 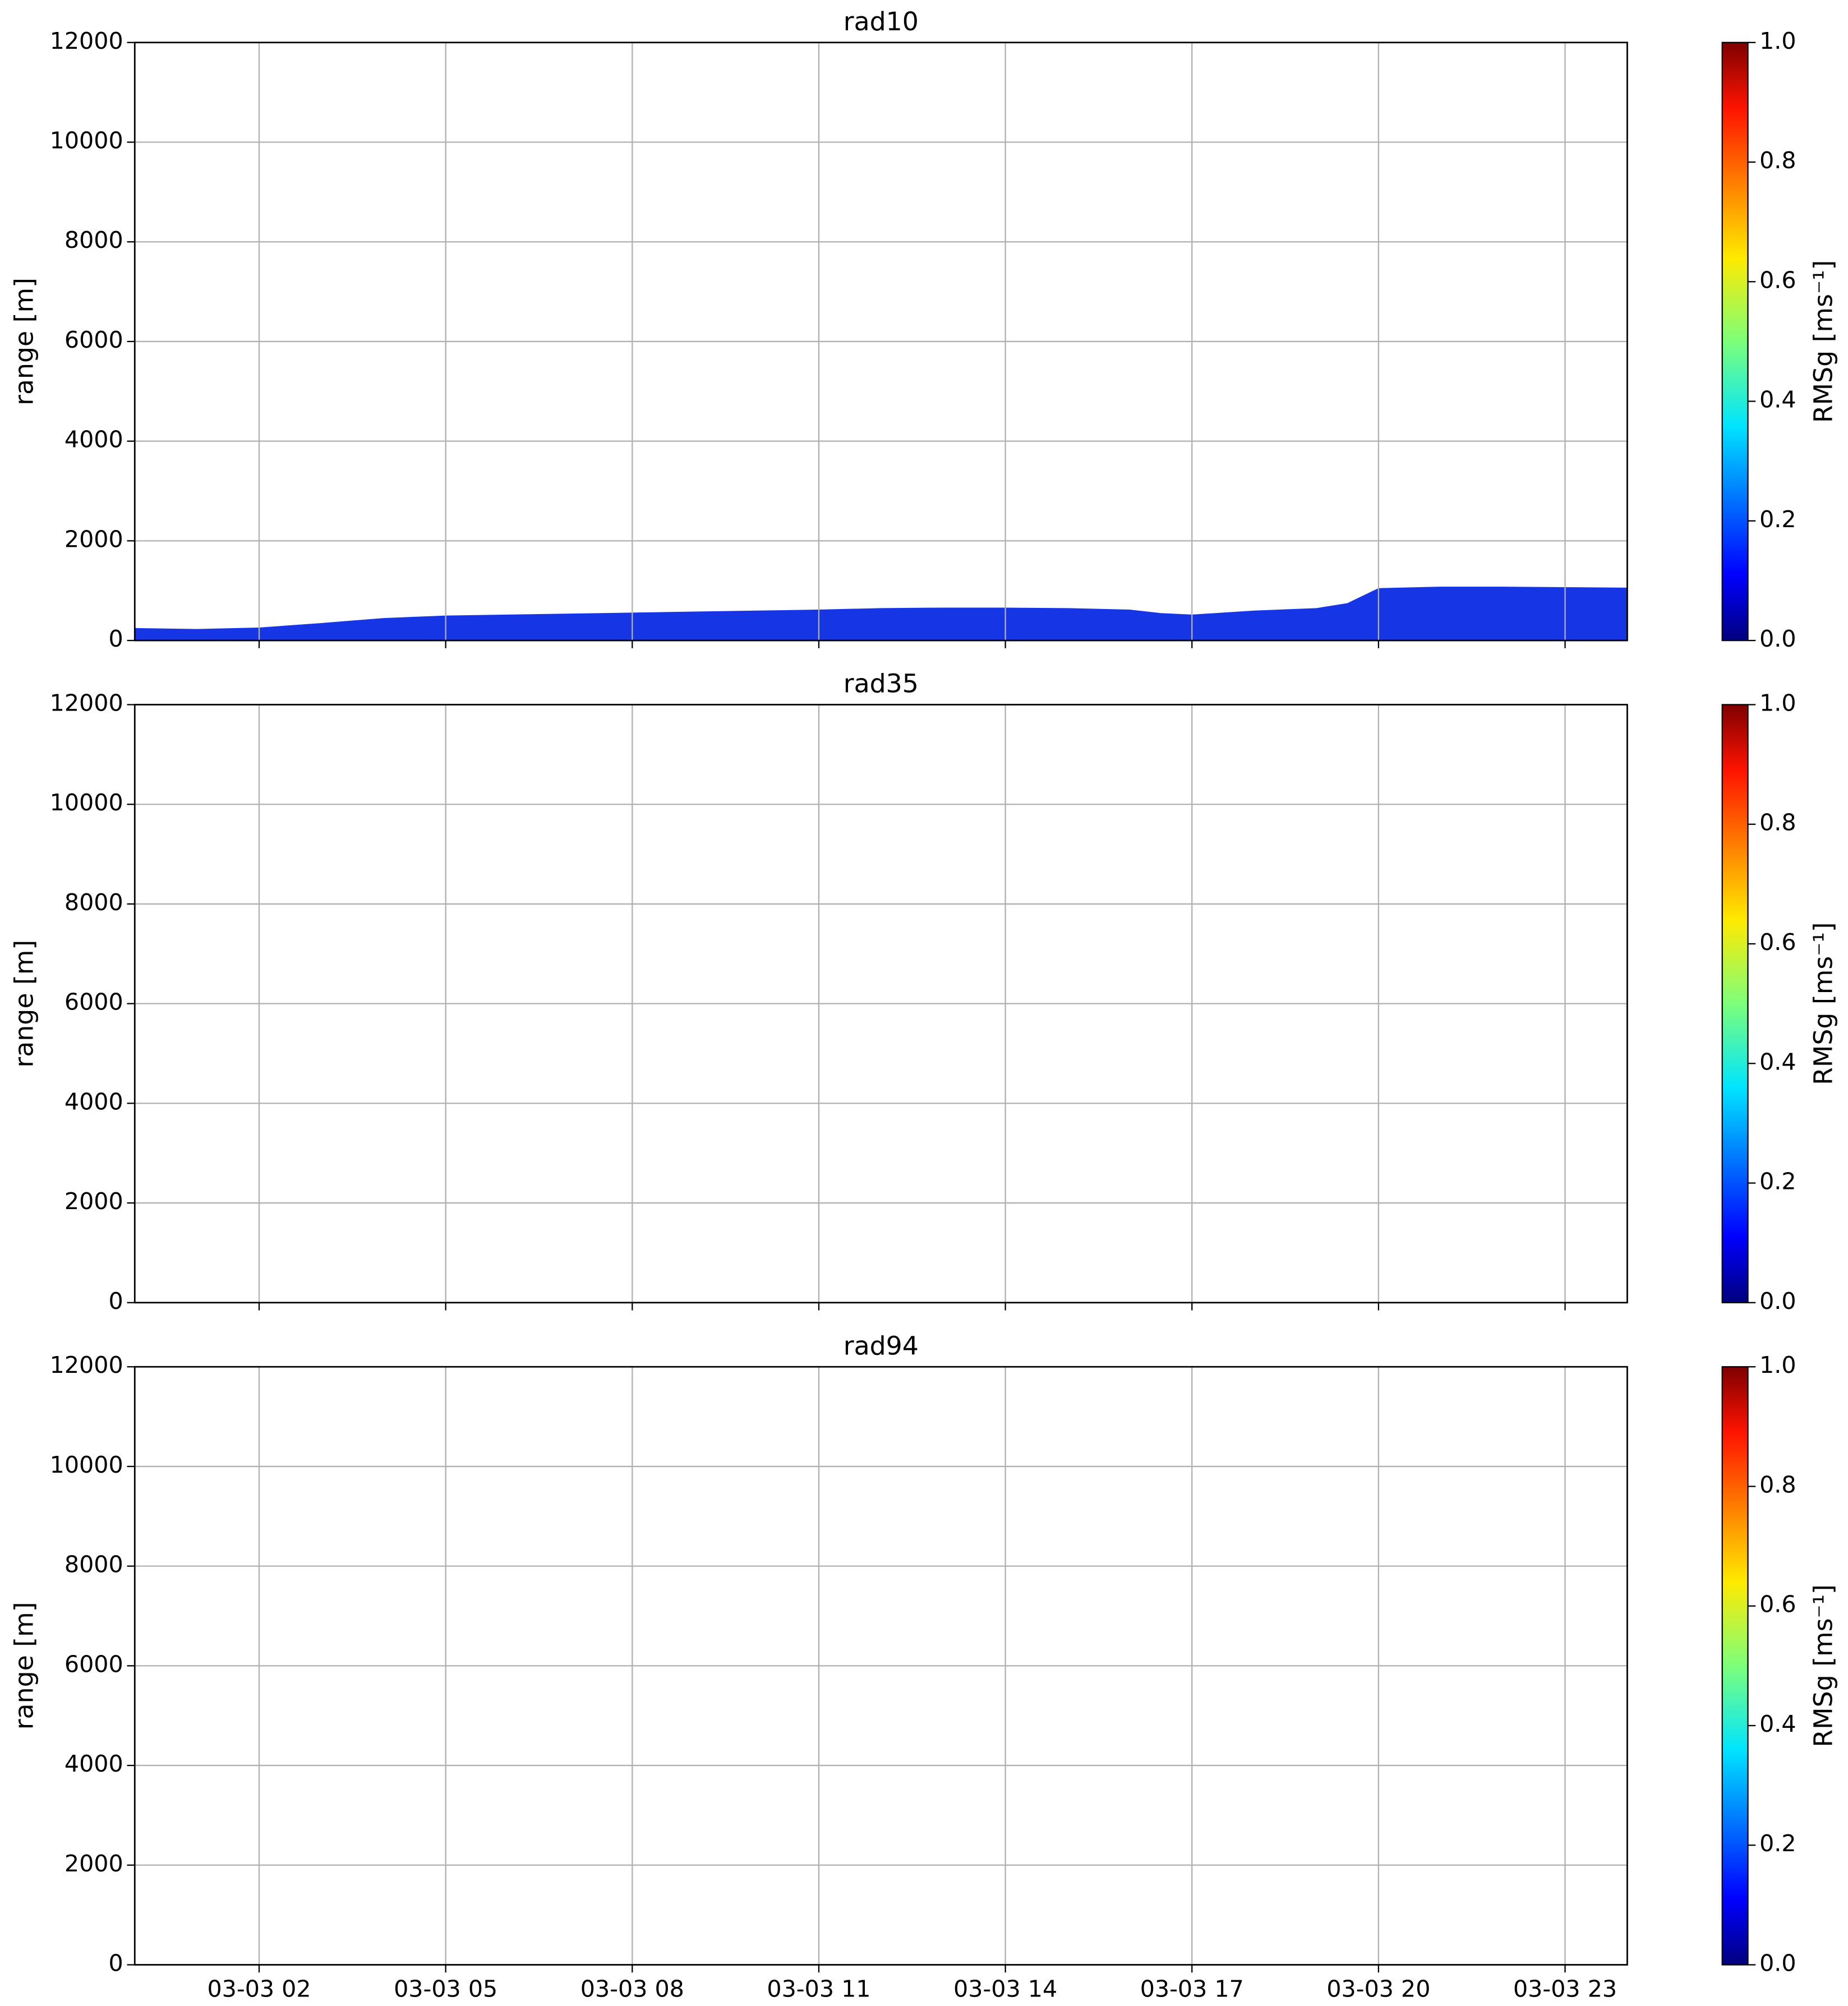 What do you see at coordinates (881, 1346) in the screenshot?
I see `panel-title: rad94` at bounding box center [881, 1346].